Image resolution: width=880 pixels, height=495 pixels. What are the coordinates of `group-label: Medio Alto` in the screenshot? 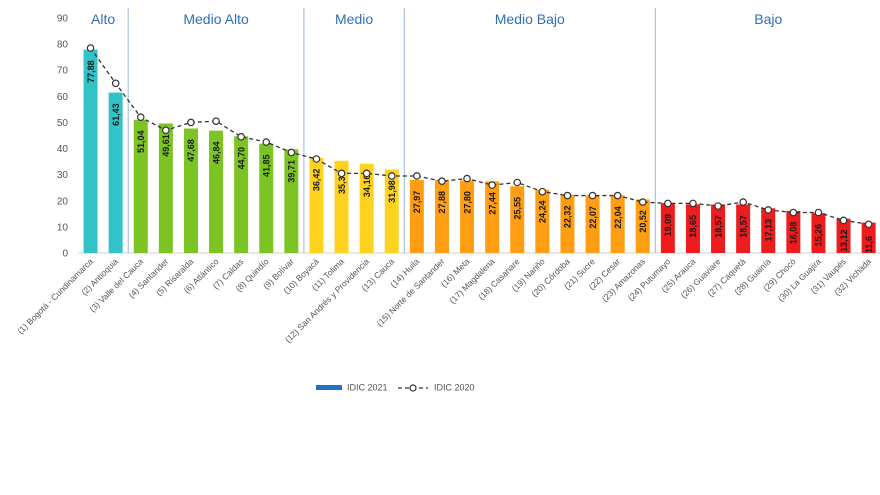 It's located at (216, 19).